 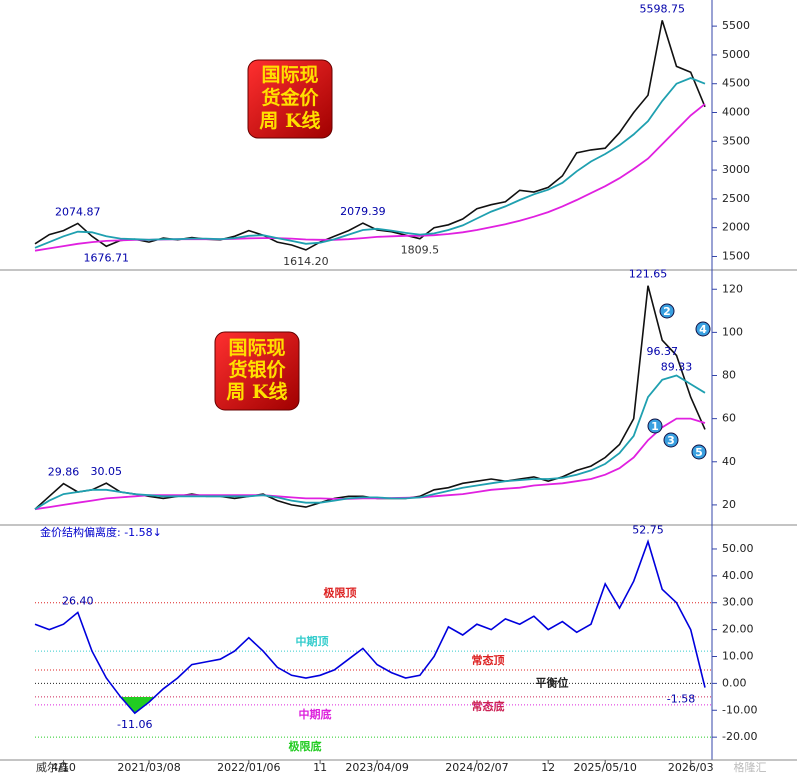 I want to click on y-tick-label: -20.00, so click(x=739, y=736).